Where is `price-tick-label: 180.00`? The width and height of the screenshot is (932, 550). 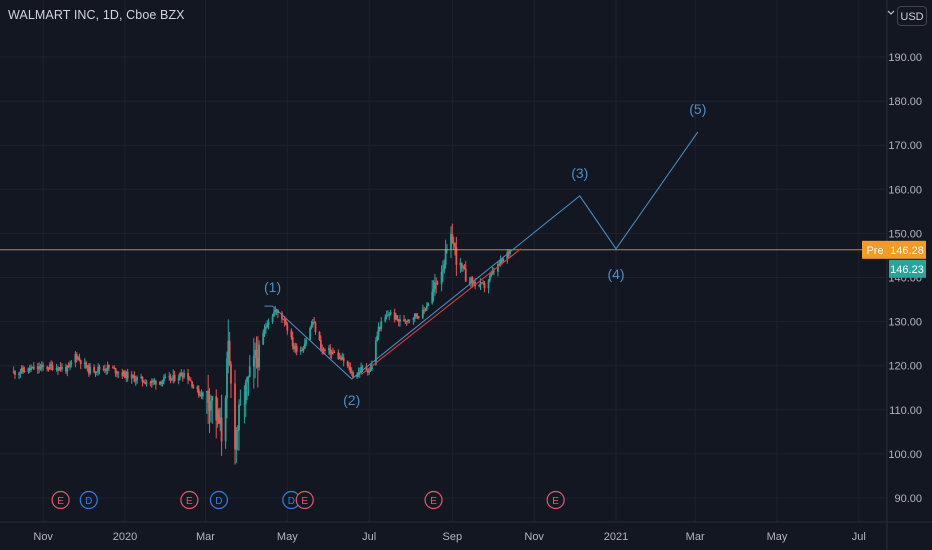
price-tick-label: 180.00 is located at coordinates (905, 102).